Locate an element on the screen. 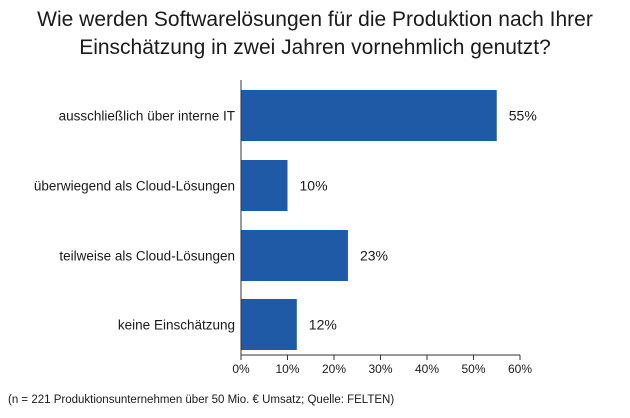 The height and width of the screenshot is (418, 630). category-label: keine Einschätzung is located at coordinates (176, 325).